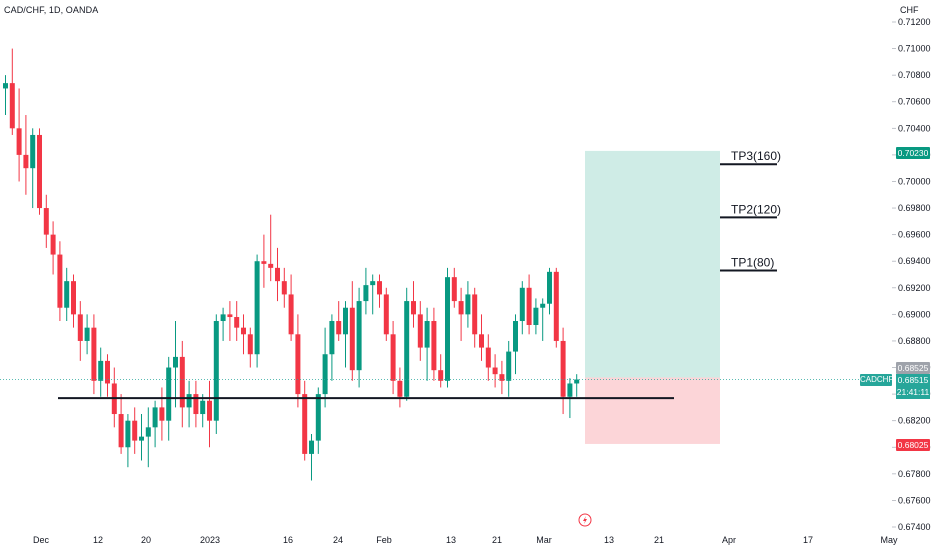 This screenshot has height=550, width=932. What do you see at coordinates (652, 264) in the screenshot?
I see `target-zone` at bounding box center [652, 264].